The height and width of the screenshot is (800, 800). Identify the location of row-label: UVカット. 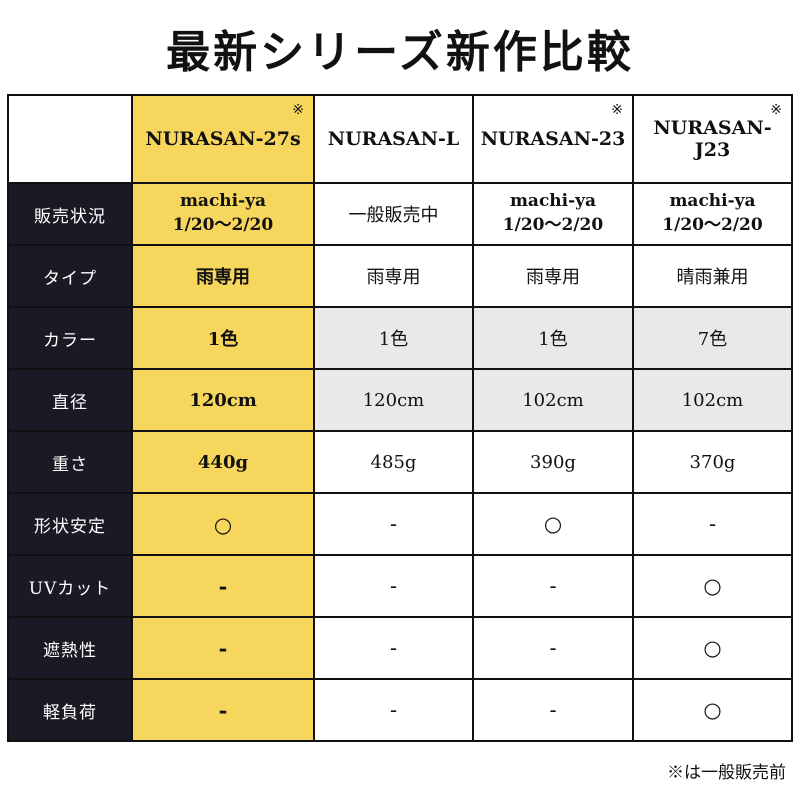
(70, 586).